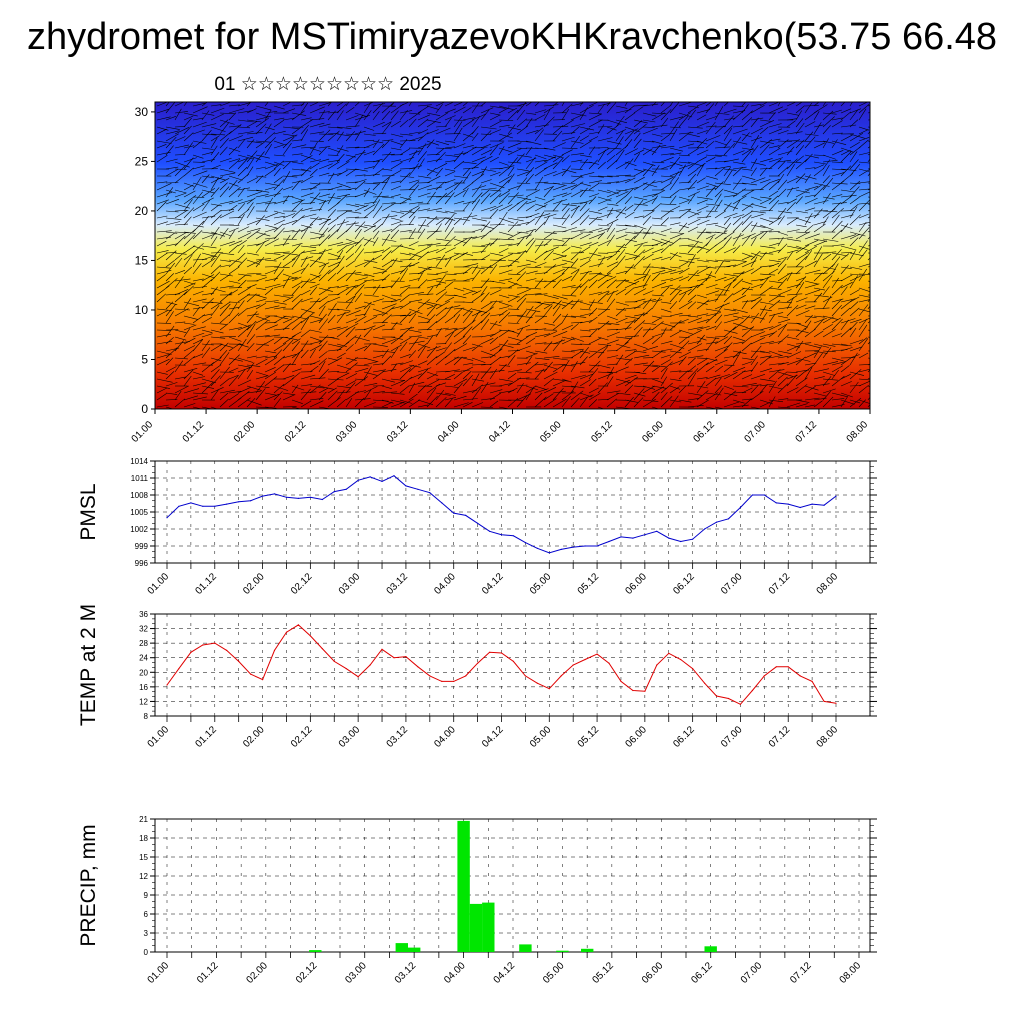  What do you see at coordinates (142, 563) in the screenshot?
I see `y-tick-label: 996` at bounding box center [142, 563].